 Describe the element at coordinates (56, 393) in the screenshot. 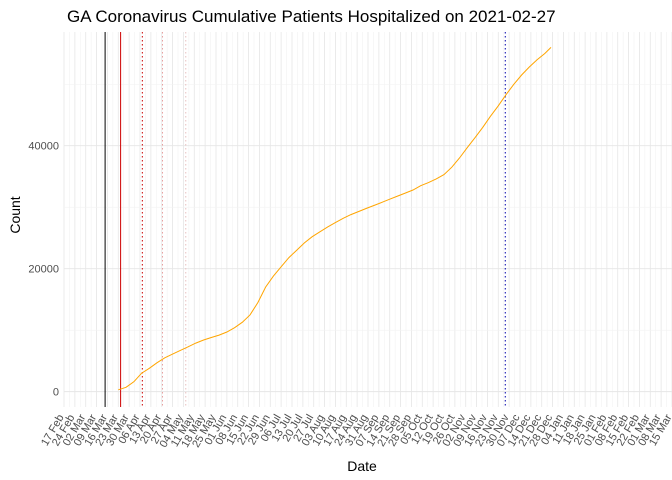

I see `y-tick-label: 0` at that location.